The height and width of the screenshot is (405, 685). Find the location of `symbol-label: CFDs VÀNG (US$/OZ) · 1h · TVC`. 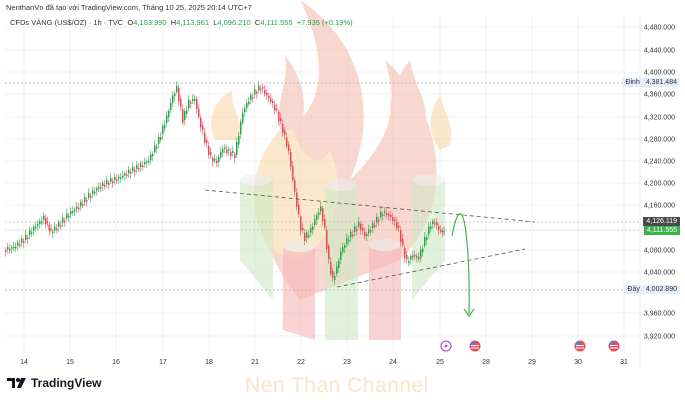

symbol-label: CFDs VÀNG (US$/OZ) · 1h · TVC is located at coordinates (67, 22).